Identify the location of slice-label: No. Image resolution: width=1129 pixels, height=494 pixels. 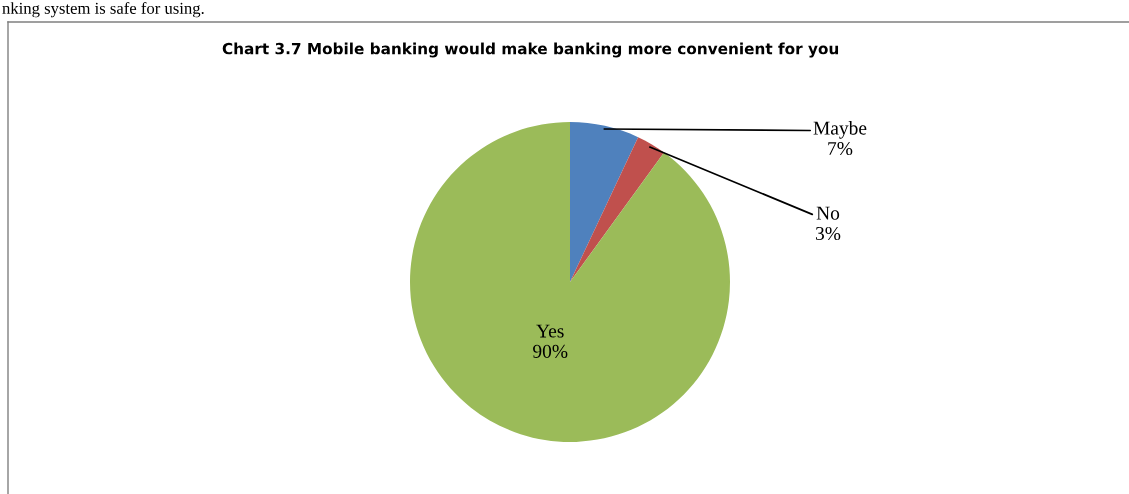
(828, 213).